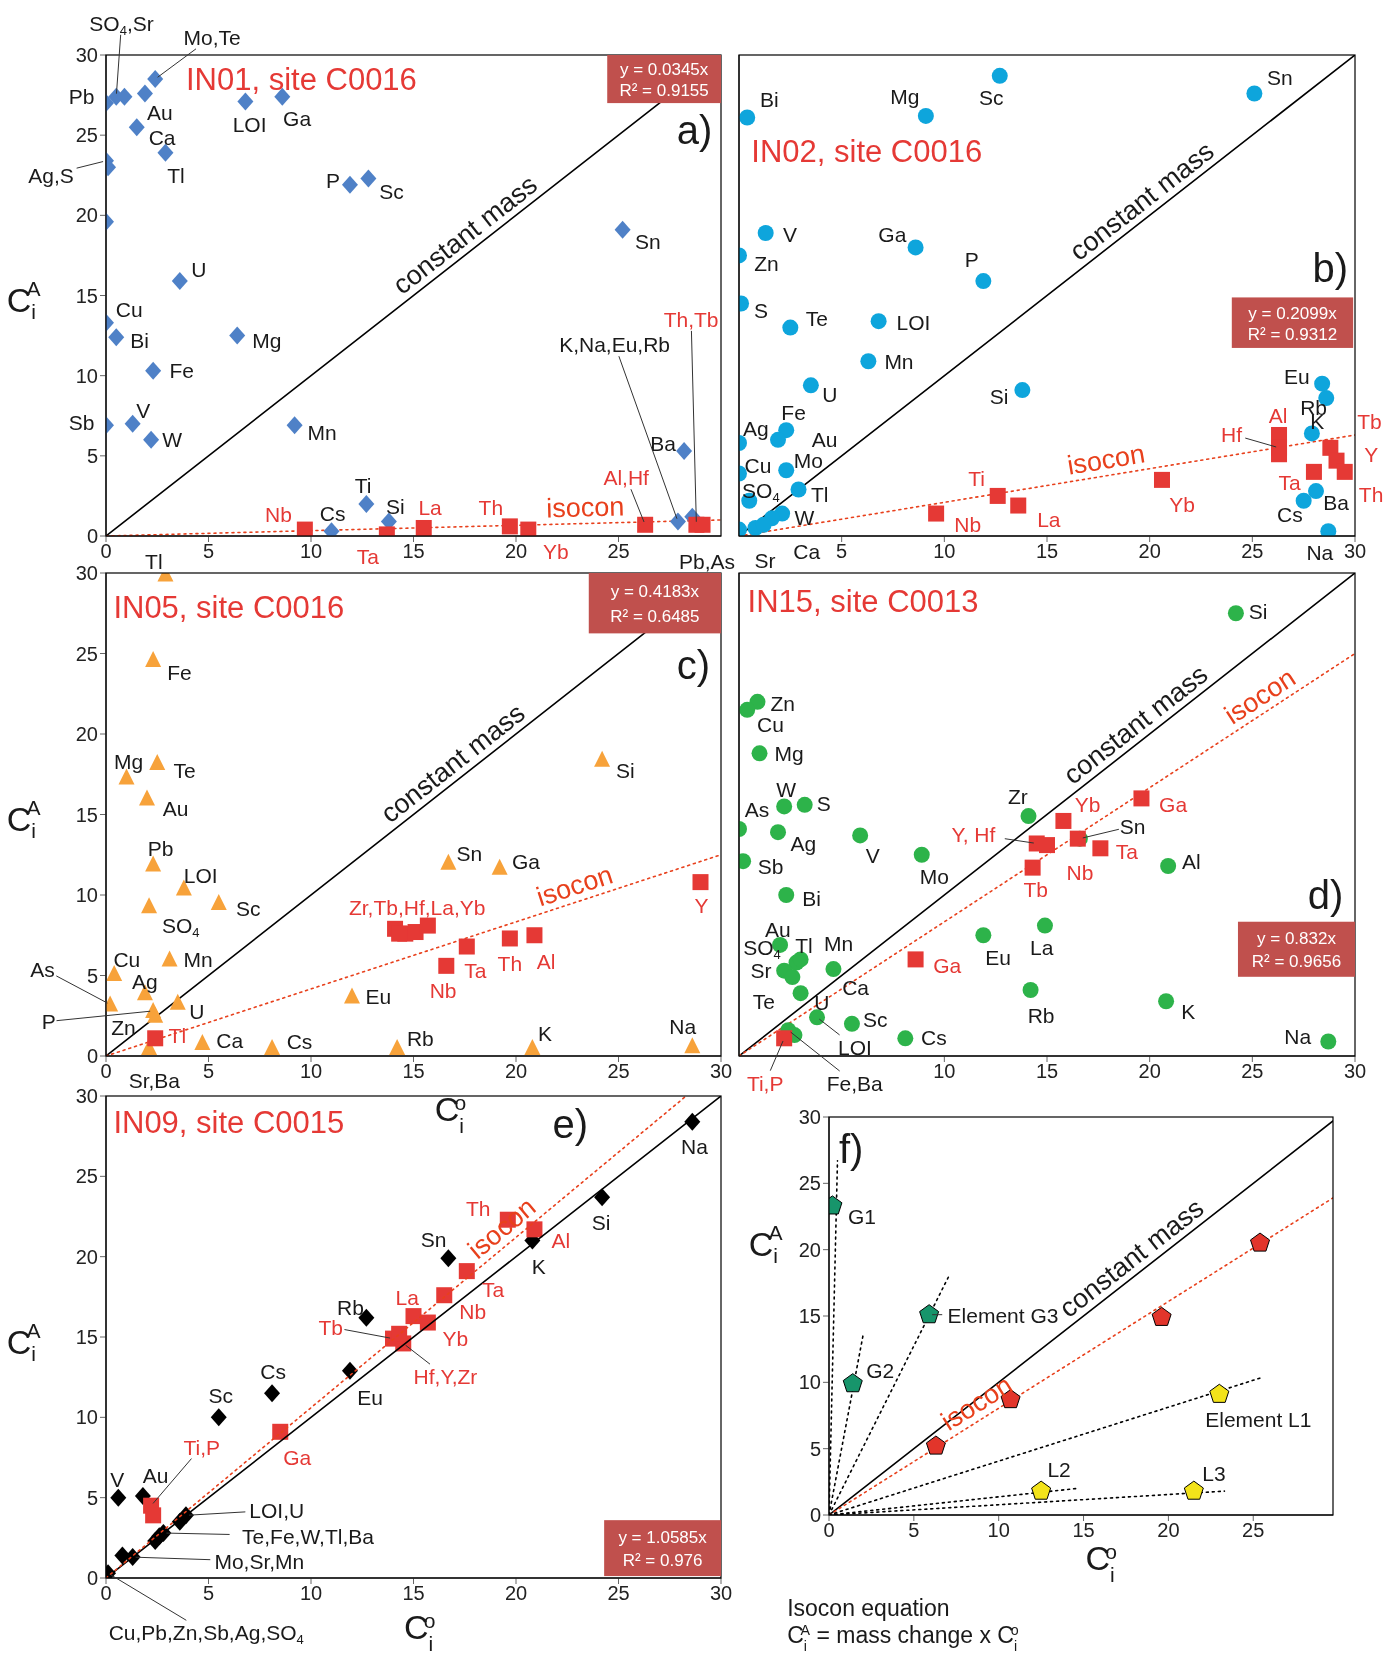 This screenshot has width=1400, height=1656. What do you see at coordinates (143, 410) in the screenshot?
I see `annotation: V` at bounding box center [143, 410].